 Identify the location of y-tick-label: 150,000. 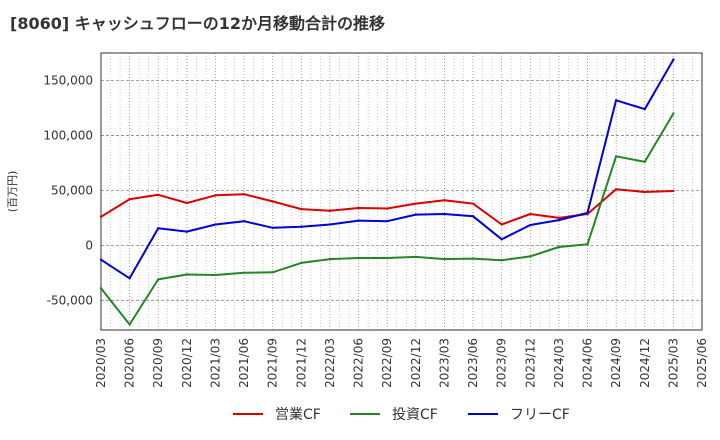
(68, 80).